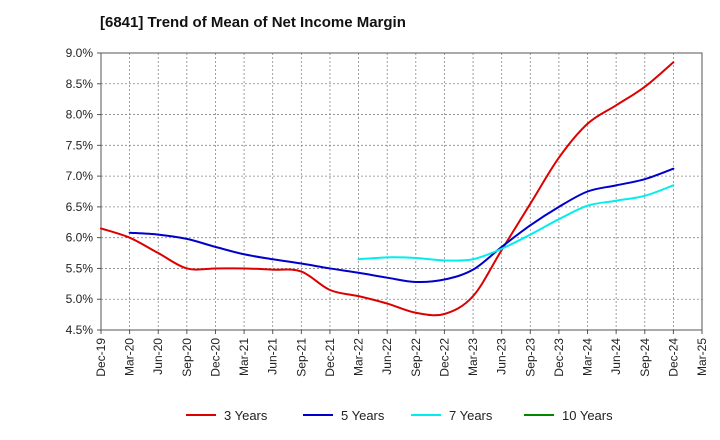 The image size is (720, 440). Describe the element at coordinates (359, 357) in the screenshot. I see `x-tick-label: Mar-22` at that location.